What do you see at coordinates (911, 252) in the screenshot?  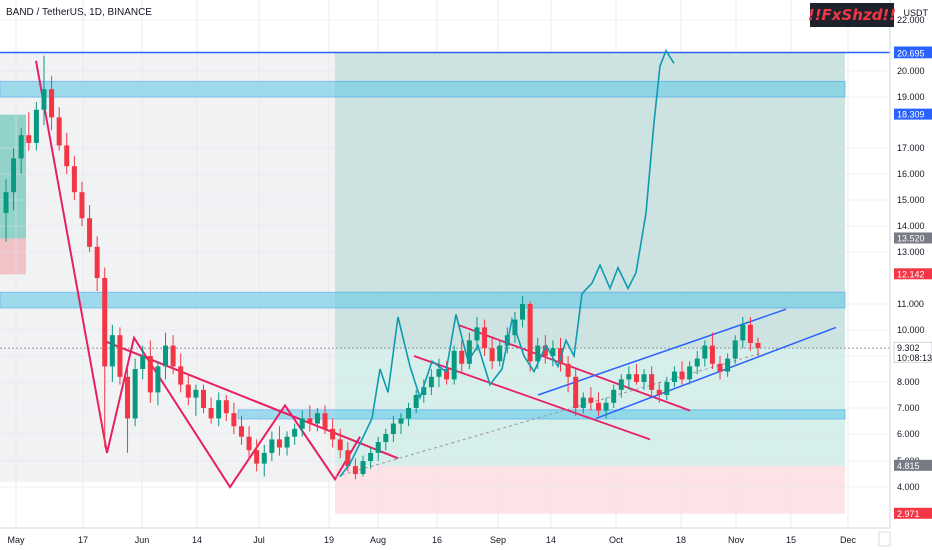 I see `y-tick-8: 13.000` at bounding box center [911, 252].